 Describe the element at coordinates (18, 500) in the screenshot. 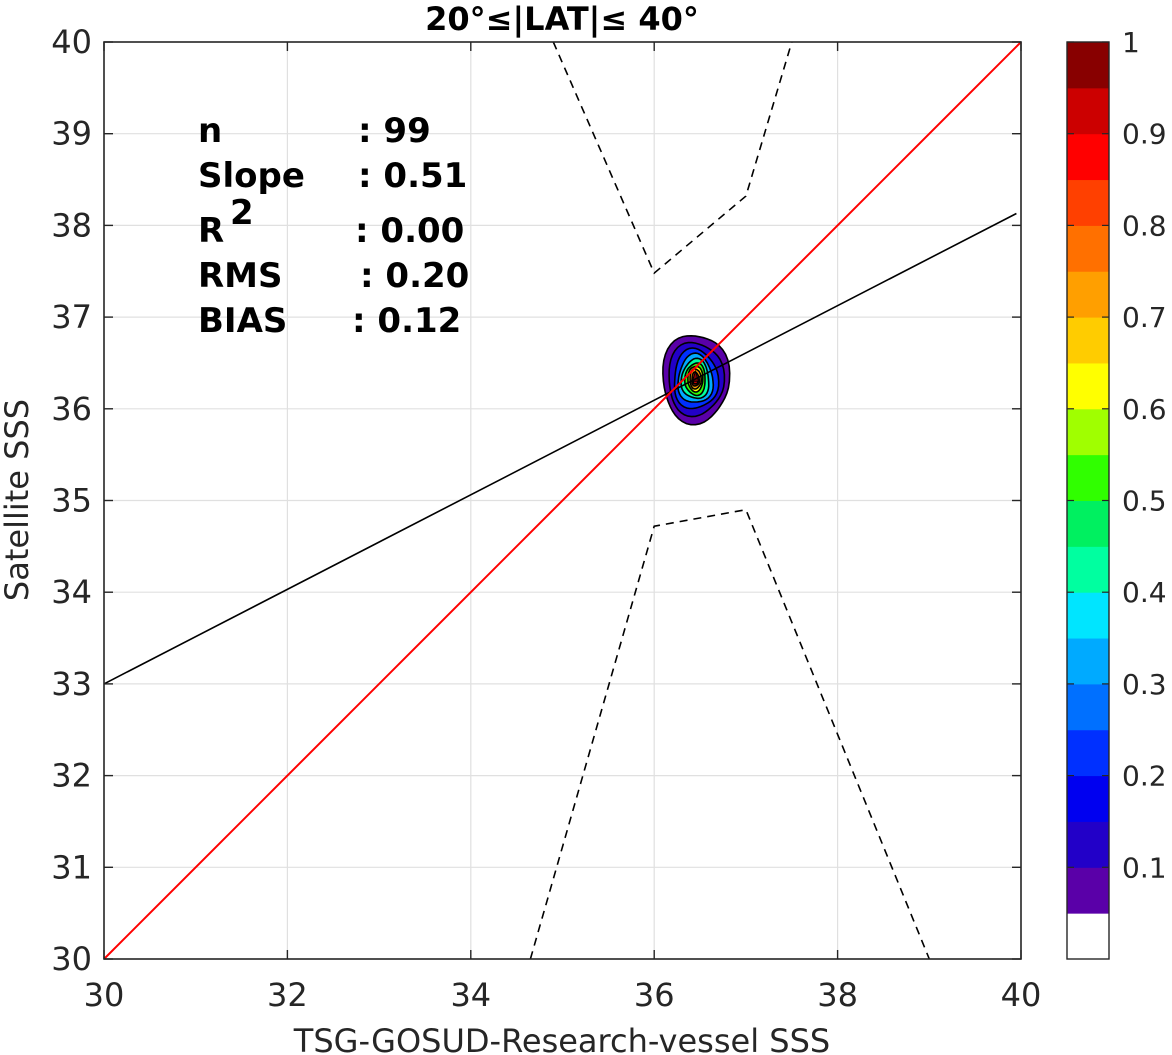

I see `y-axis-label: Satellite SSS` at that location.